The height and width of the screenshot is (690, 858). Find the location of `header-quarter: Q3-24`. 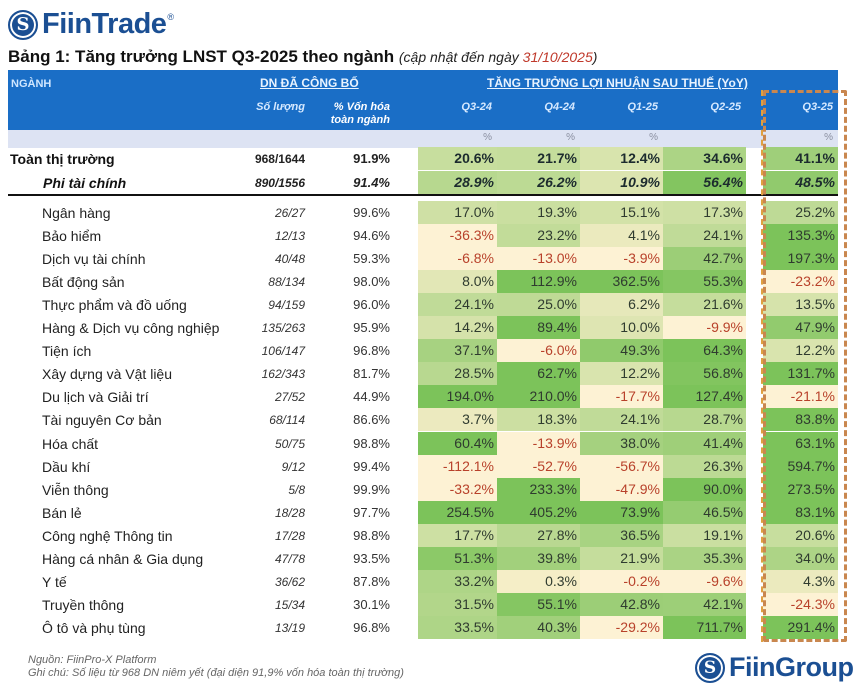

header-quarter: Q3-24 is located at coordinates (476, 107).